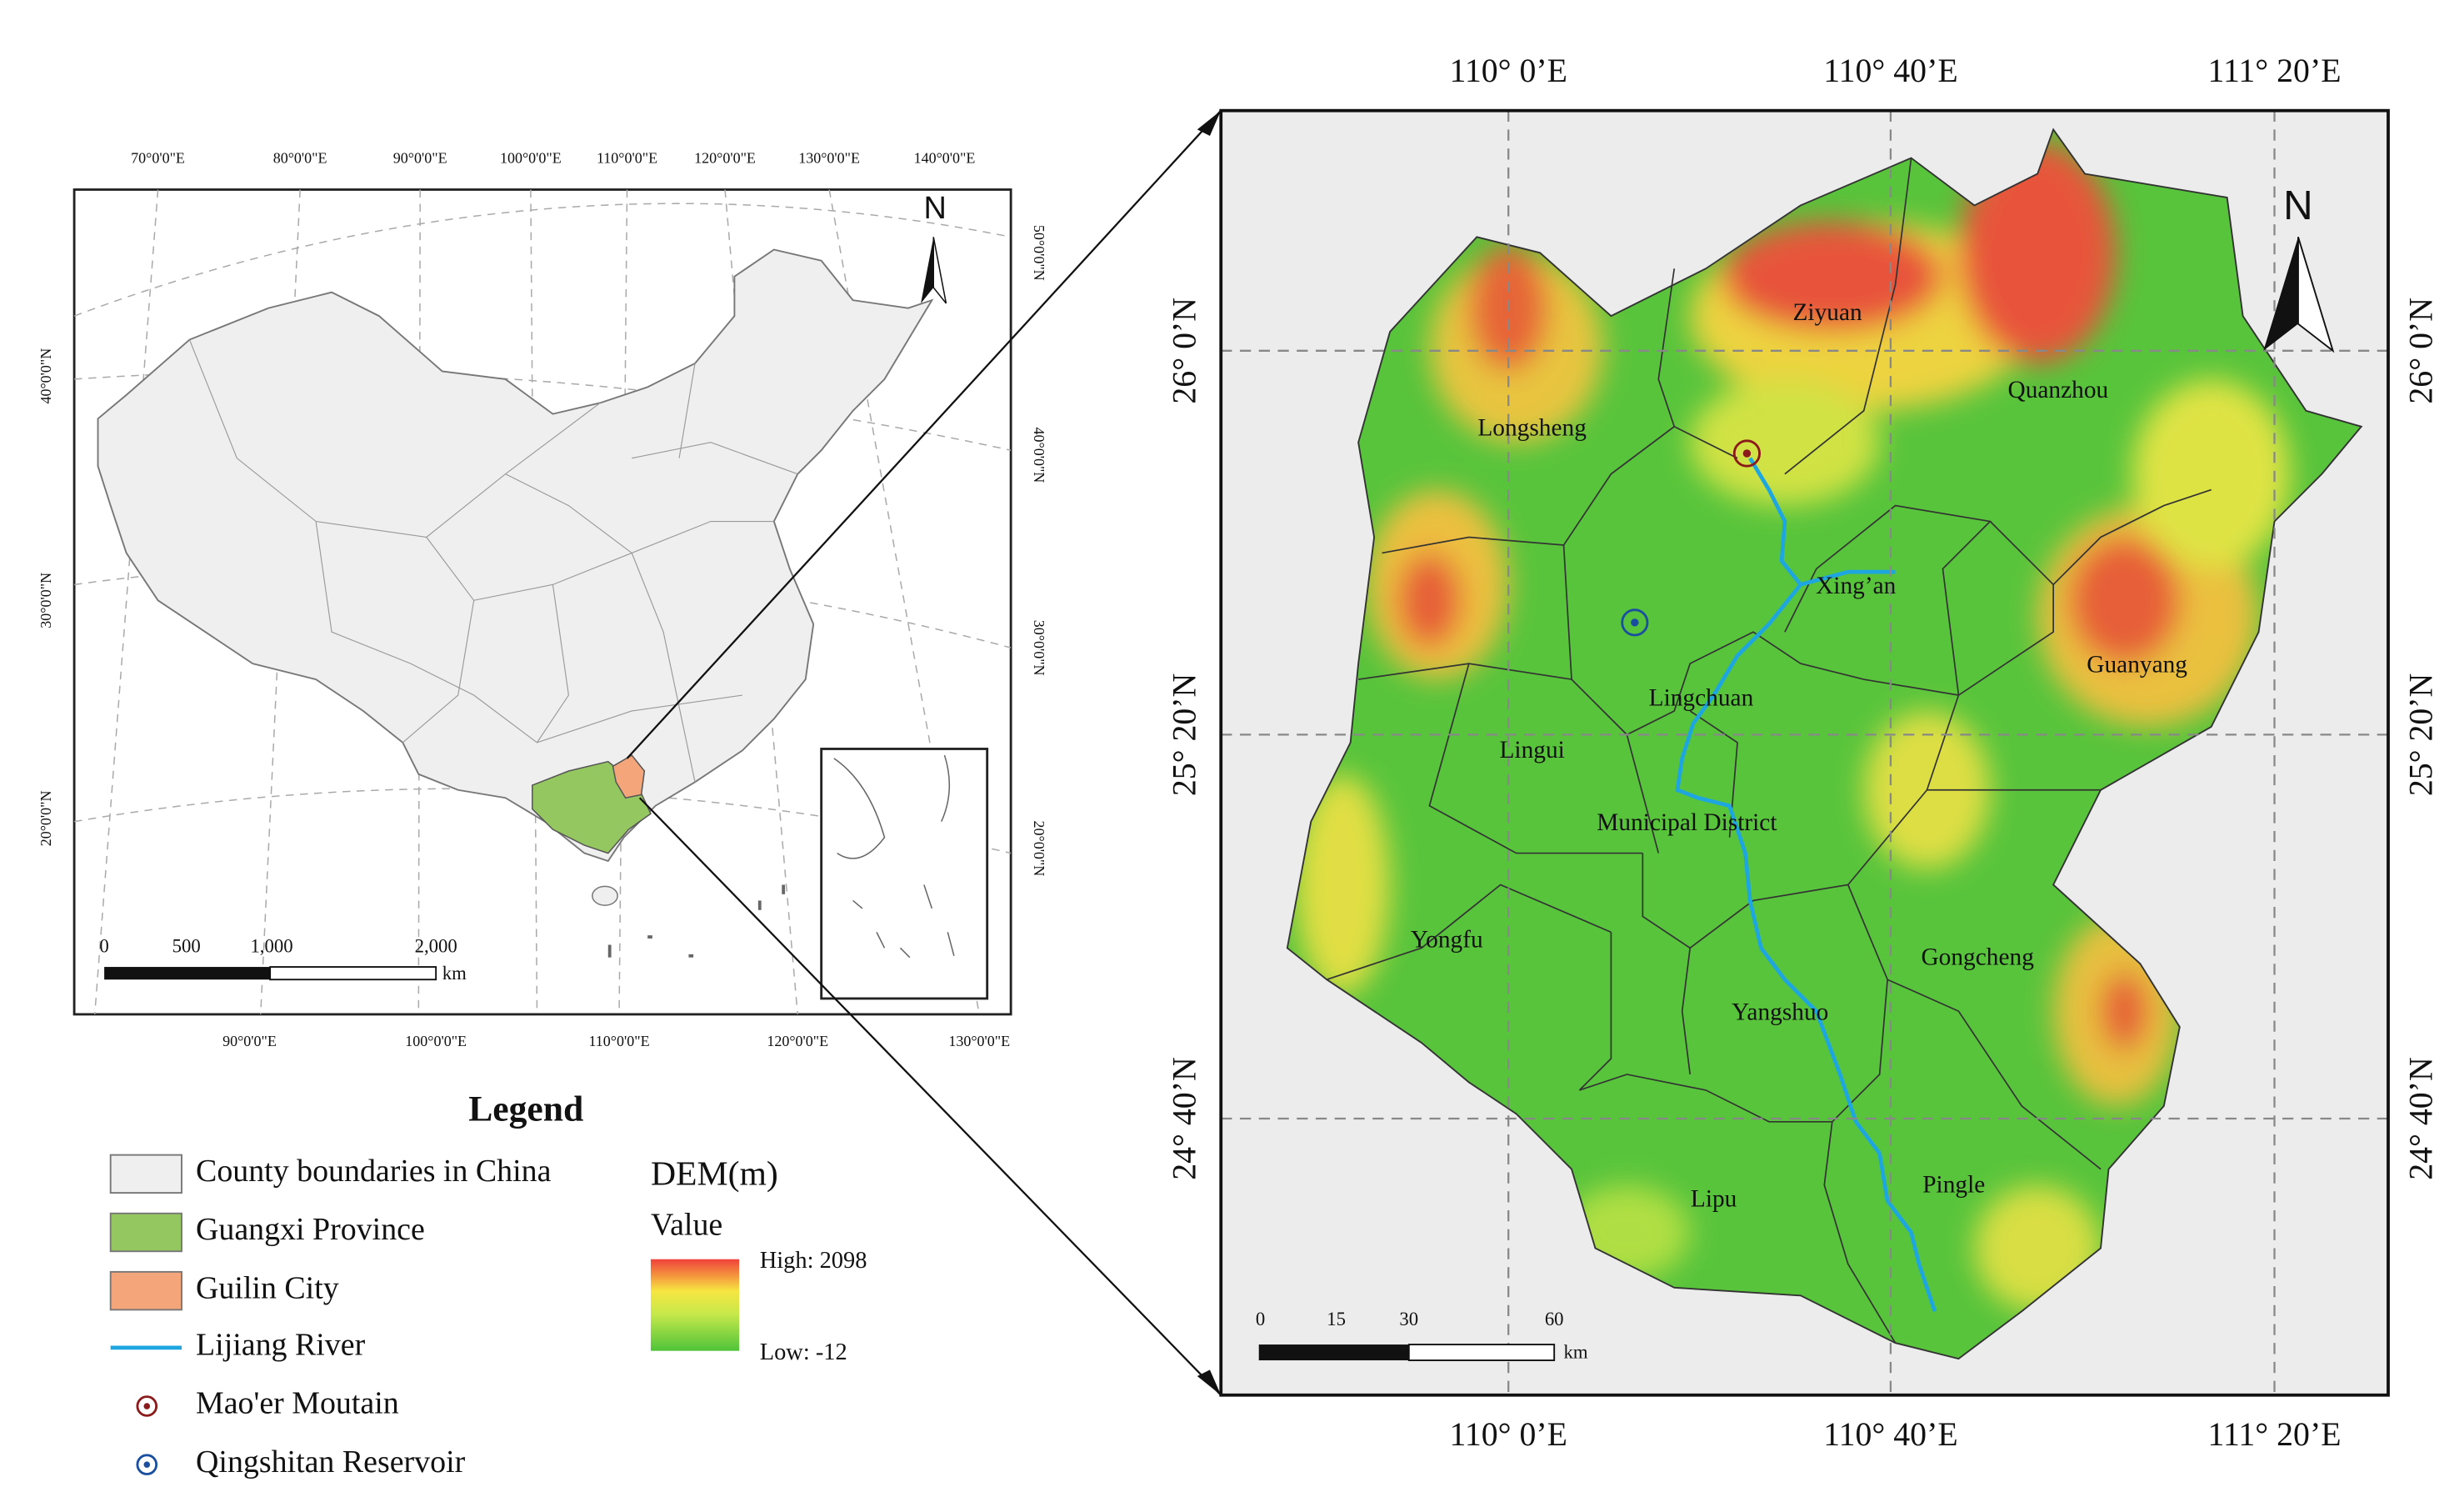 The width and height of the screenshot is (2464, 1497). I want to click on legend-item: Qingshitan Reservoir, so click(331, 1461).